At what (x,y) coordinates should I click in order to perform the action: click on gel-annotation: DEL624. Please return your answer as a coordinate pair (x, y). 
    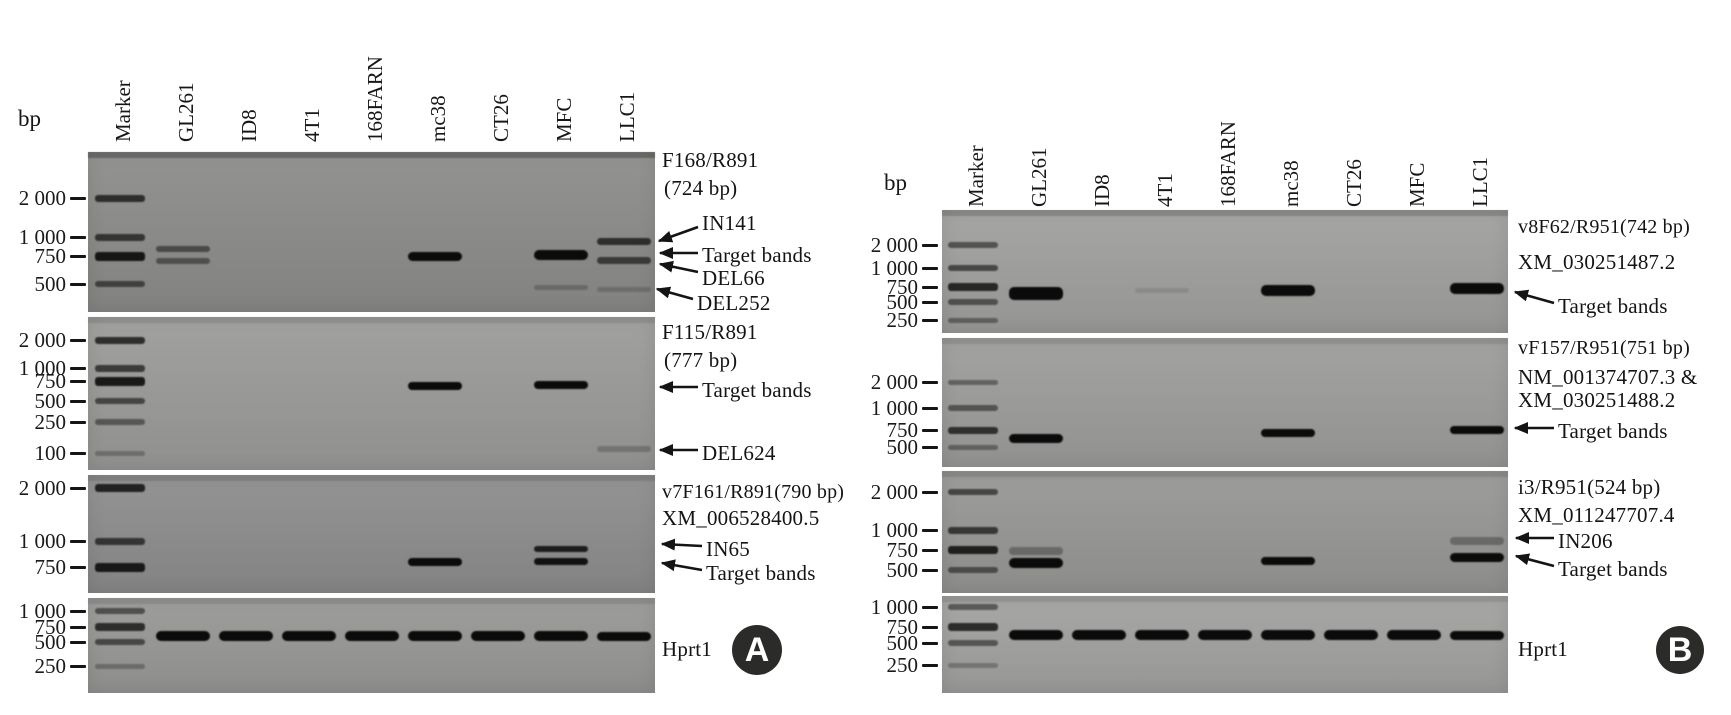
    Looking at the image, I should click on (739, 453).